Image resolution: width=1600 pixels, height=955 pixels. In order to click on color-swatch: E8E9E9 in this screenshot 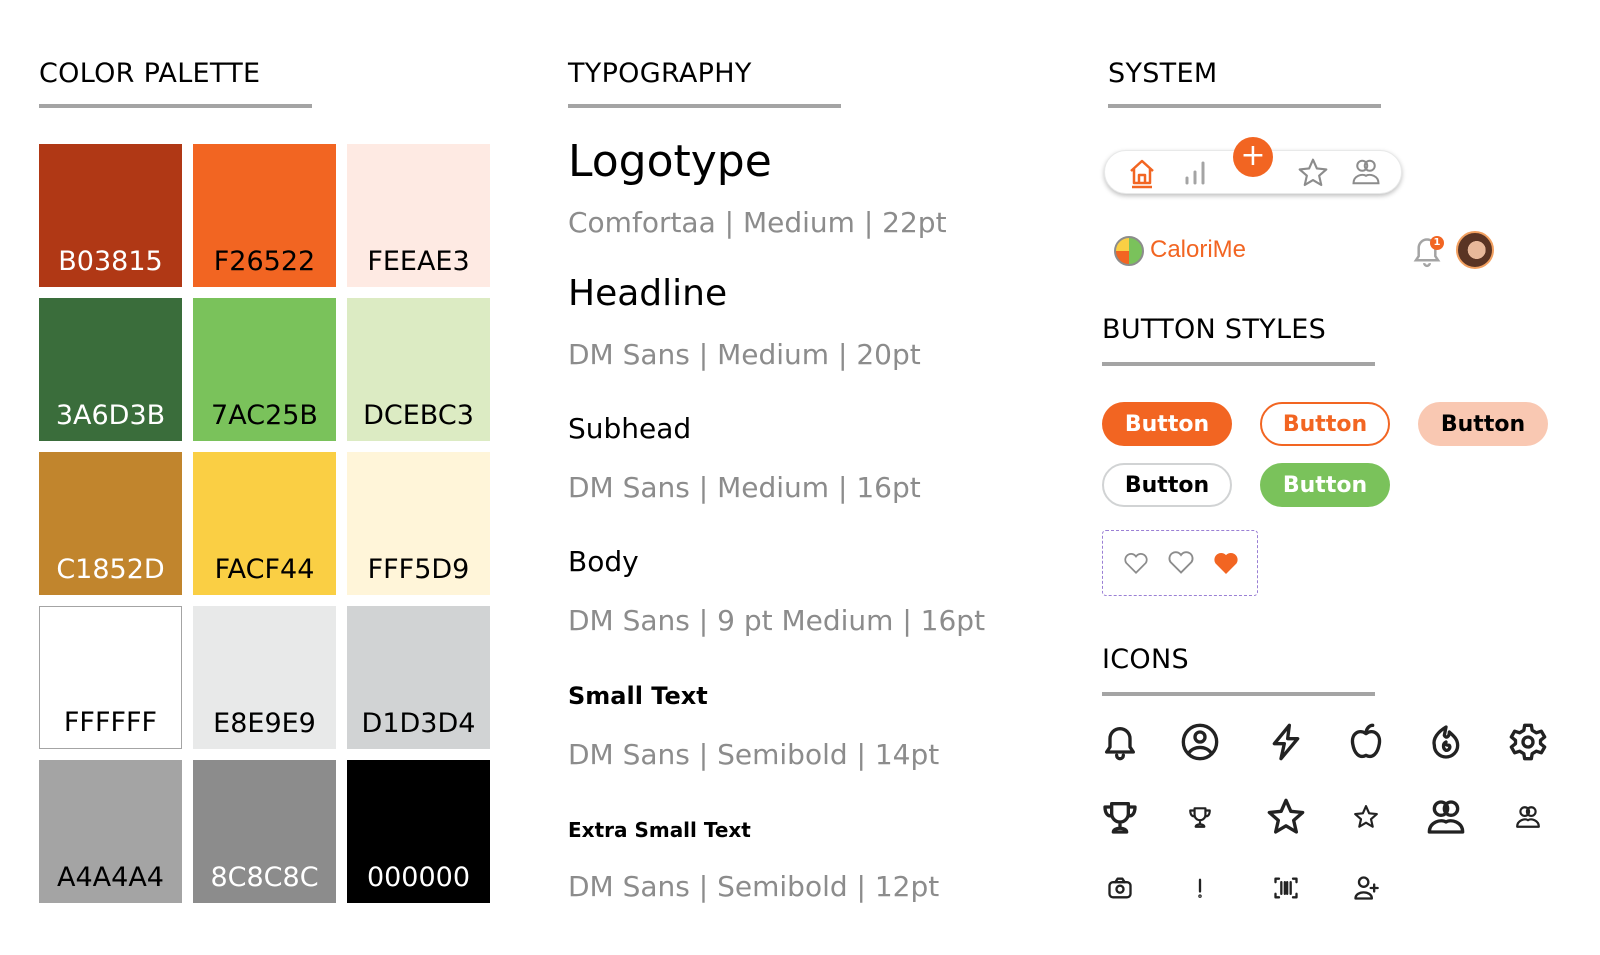, I will do `click(264, 677)`.